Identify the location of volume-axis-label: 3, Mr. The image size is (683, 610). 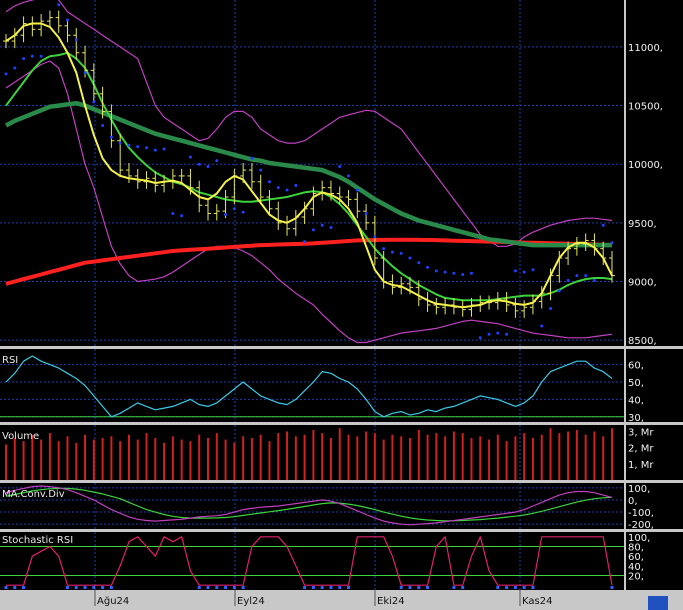
(641, 432).